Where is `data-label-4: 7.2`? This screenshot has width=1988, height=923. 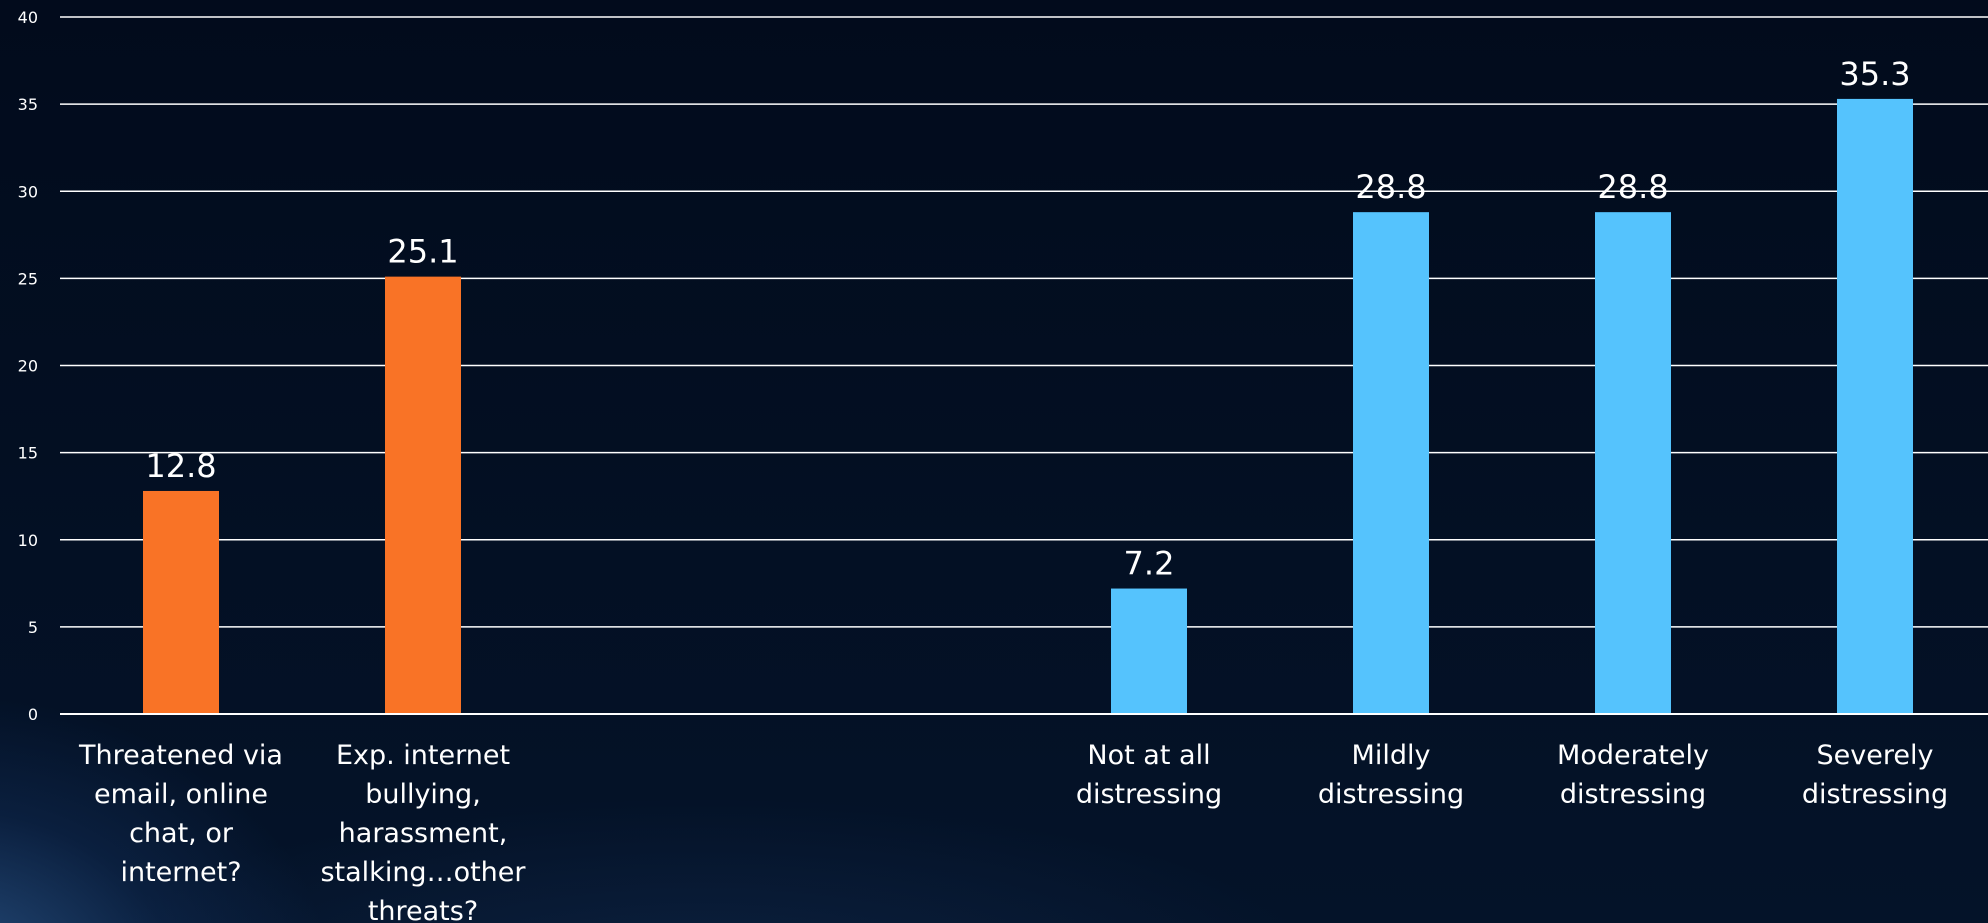 data-label-4: 7.2 is located at coordinates (1149, 564).